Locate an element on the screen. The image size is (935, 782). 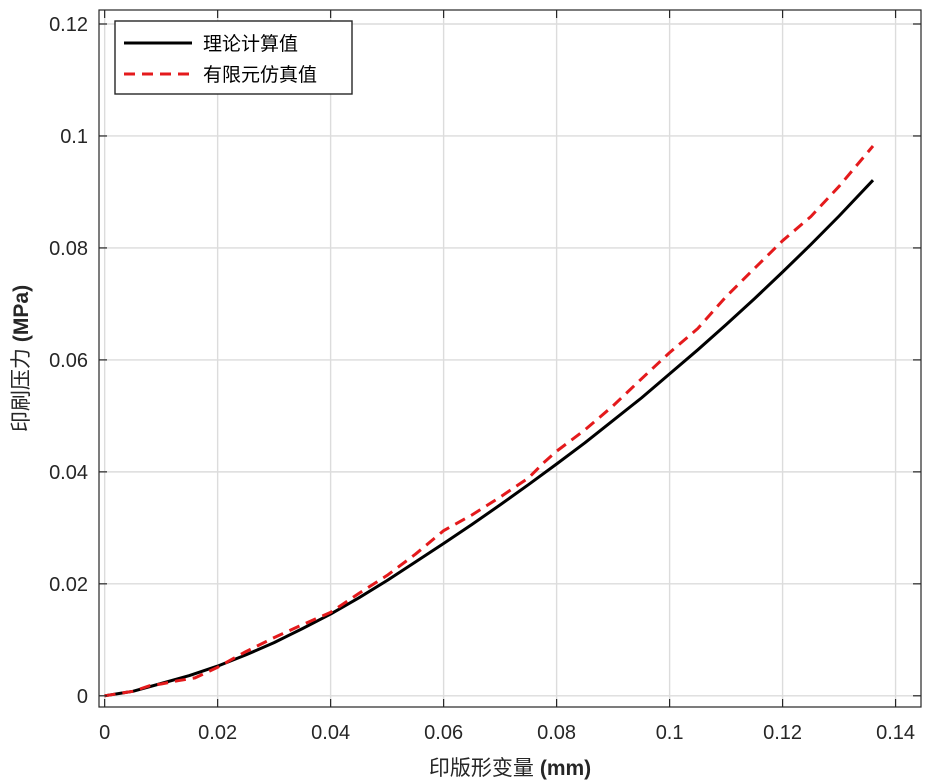
x-tick-label: 0 is located at coordinates (104, 733).